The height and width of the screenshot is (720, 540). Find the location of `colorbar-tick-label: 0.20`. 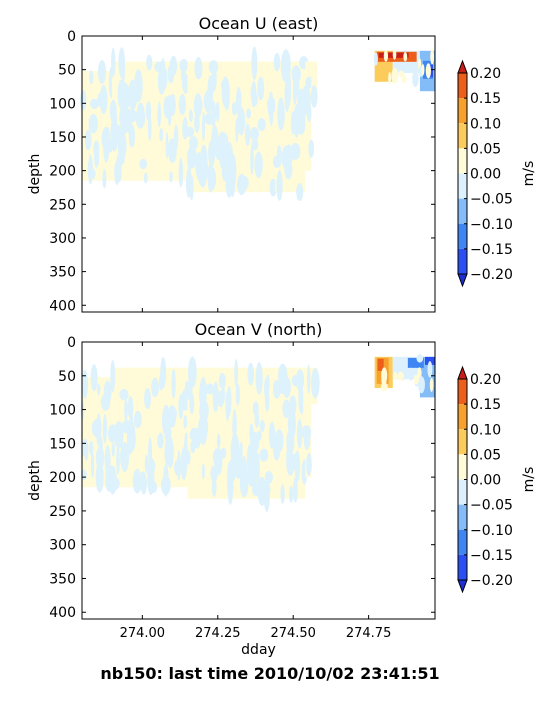

colorbar-tick-label: 0.20 is located at coordinates (485, 380).